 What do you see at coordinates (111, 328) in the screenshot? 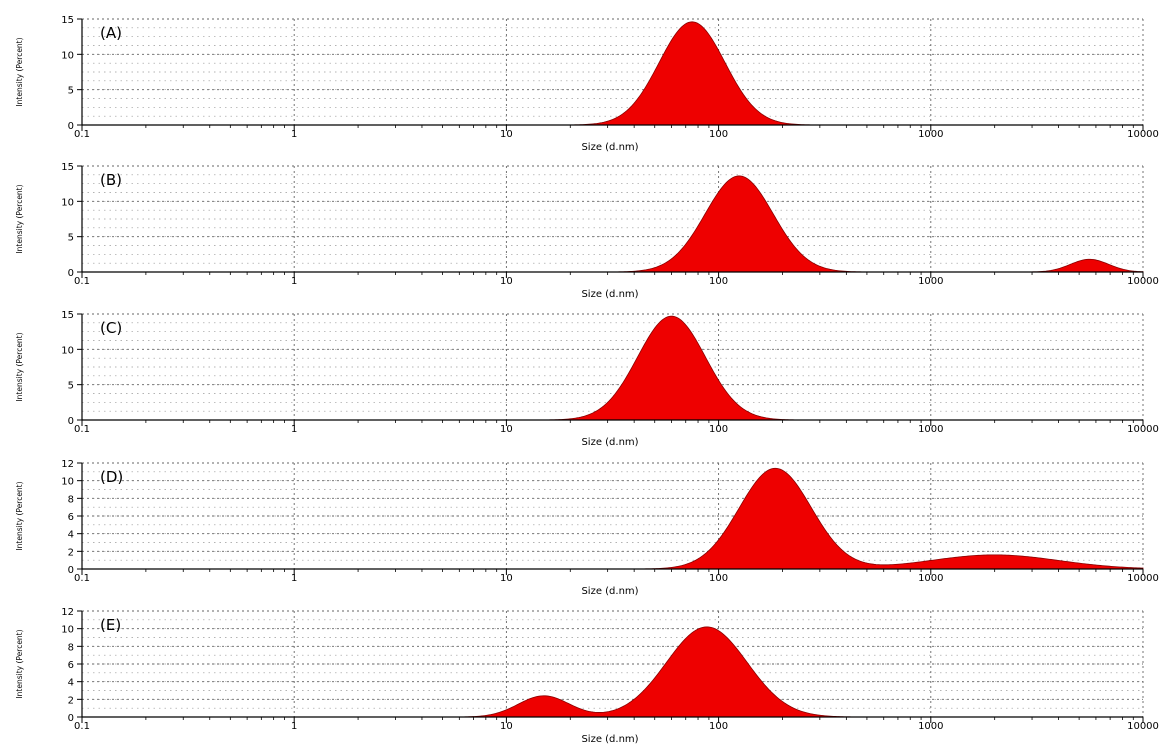
I see `panel-label: (C)` at bounding box center [111, 328].